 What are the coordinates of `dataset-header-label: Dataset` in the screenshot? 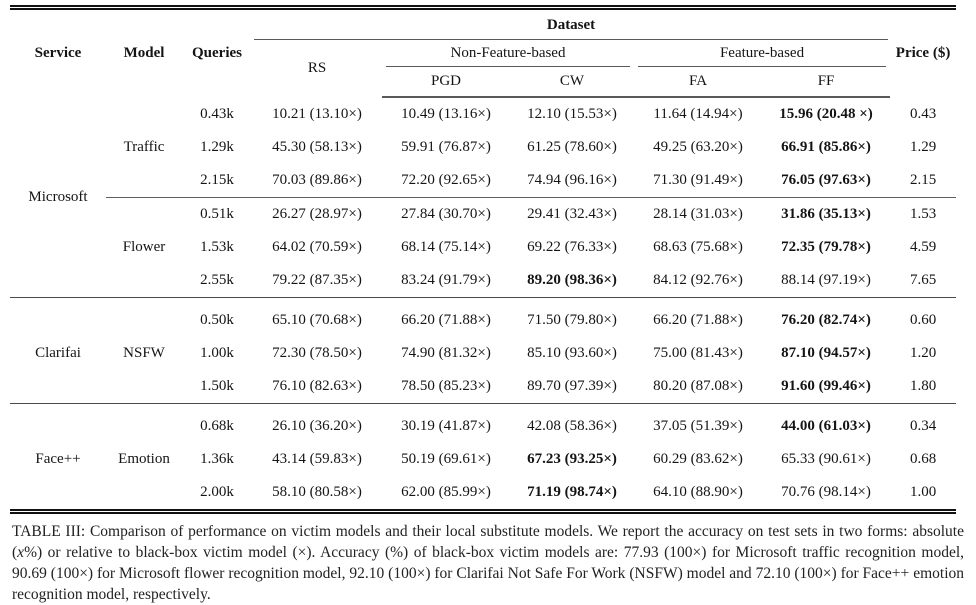 It's located at (571, 26).